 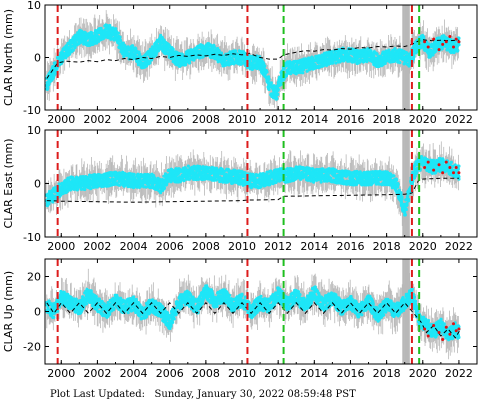 I want to click on x-tick-label: 2006, so click(x=170, y=119).